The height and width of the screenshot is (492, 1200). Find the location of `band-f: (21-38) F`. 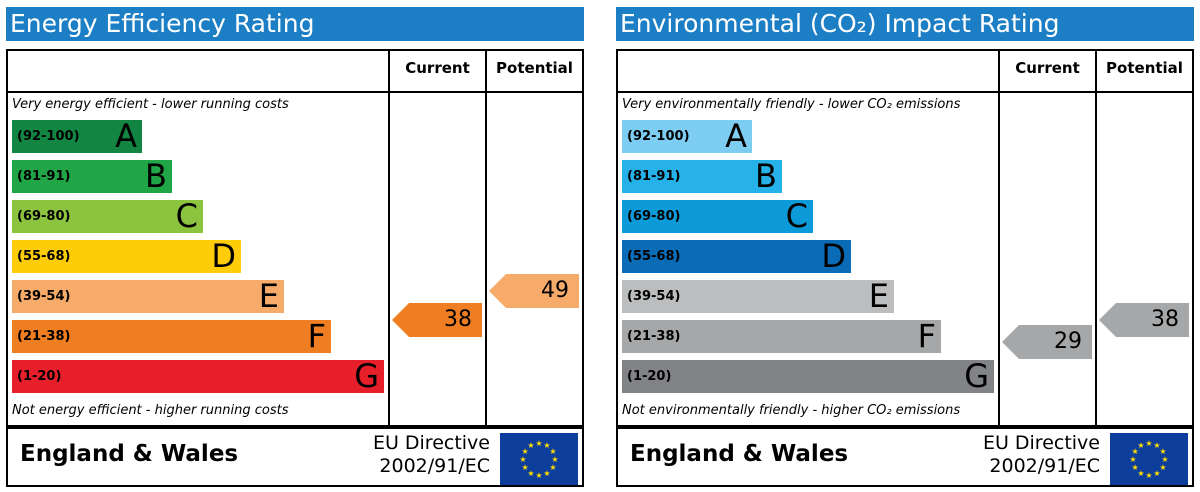

band-f: (21-38) F is located at coordinates (171, 336).